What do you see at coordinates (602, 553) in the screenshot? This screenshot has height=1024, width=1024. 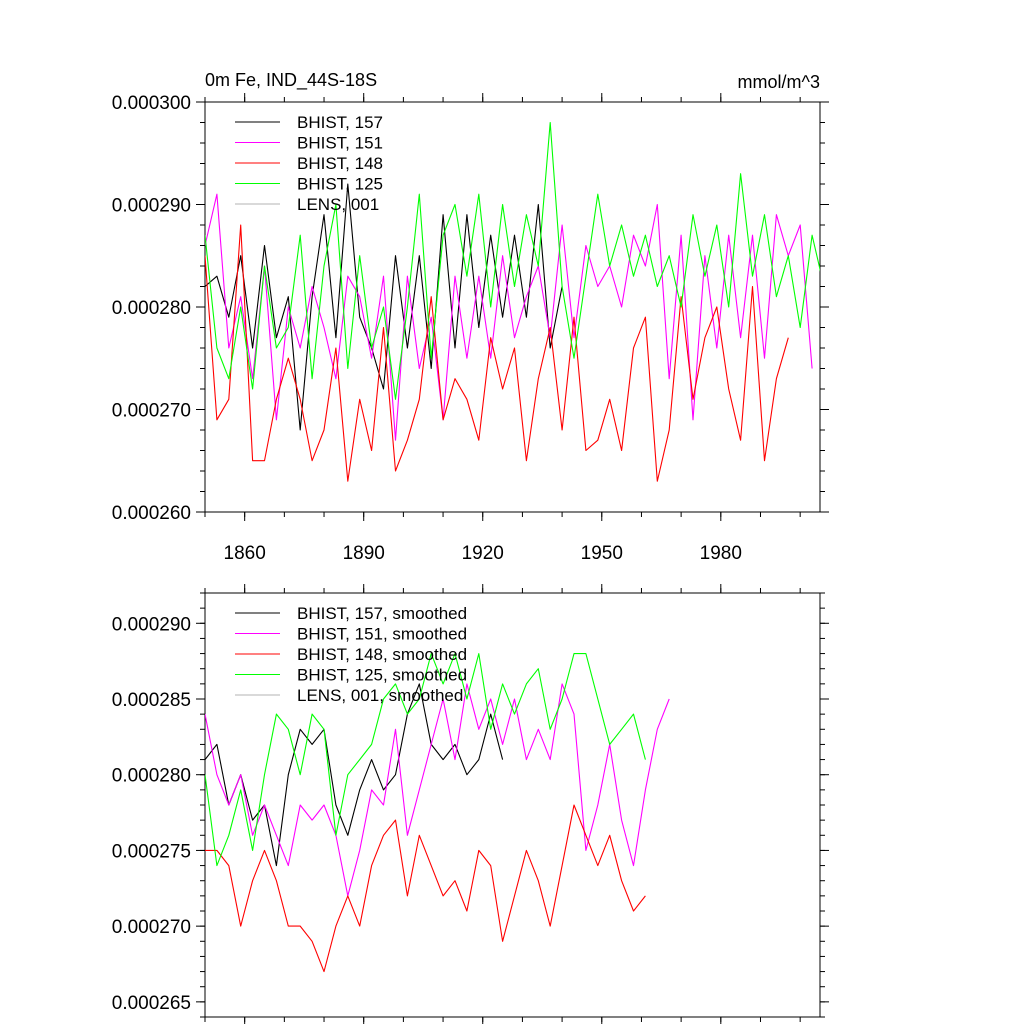 I see `x-tick-label: 1950` at bounding box center [602, 553].